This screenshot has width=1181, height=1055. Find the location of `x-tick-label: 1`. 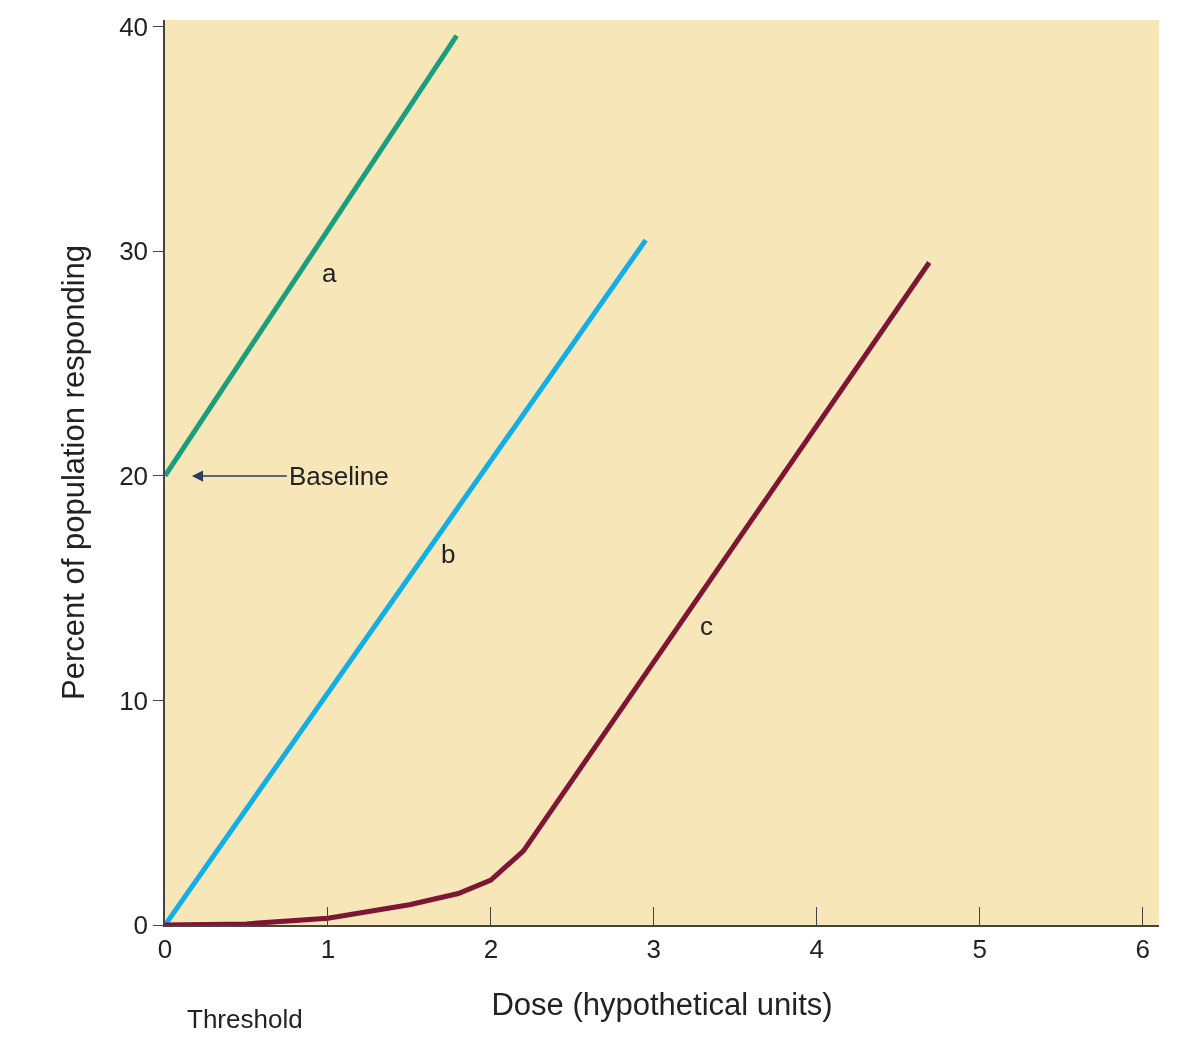

x-tick-label: 1 is located at coordinates (328, 948).